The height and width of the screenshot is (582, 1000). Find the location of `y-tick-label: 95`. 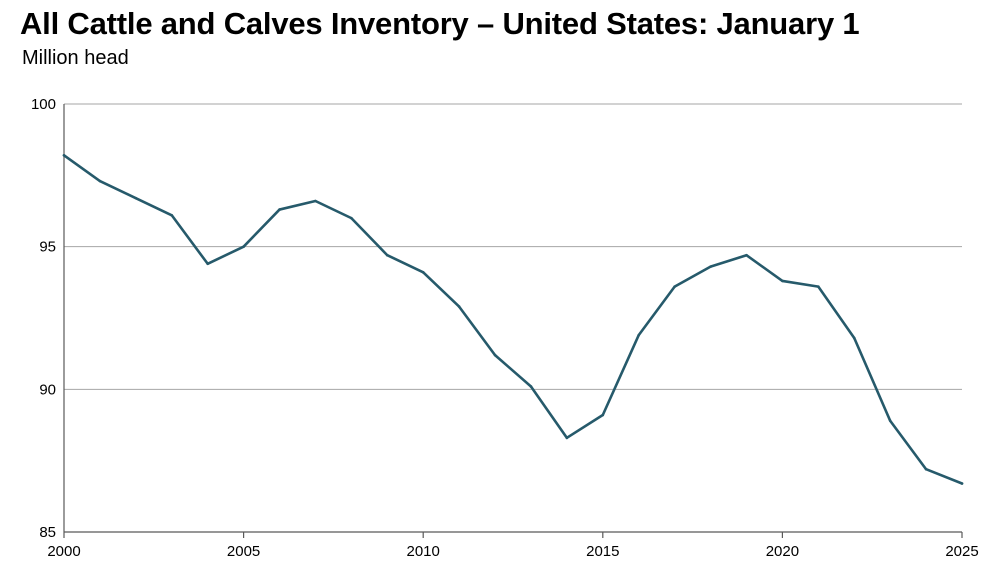

y-tick-label: 95 is located at coordinates (47, 247).